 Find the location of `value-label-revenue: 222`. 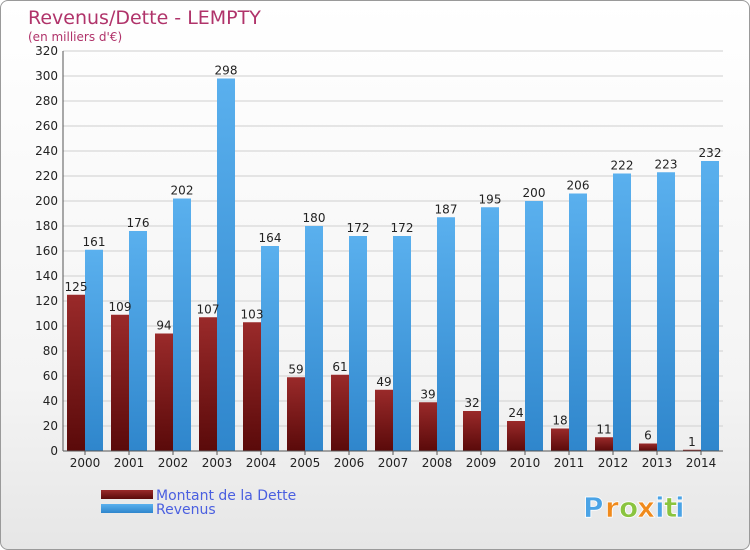

value-label-revenue: 222 is located at coordinates (622, 166).